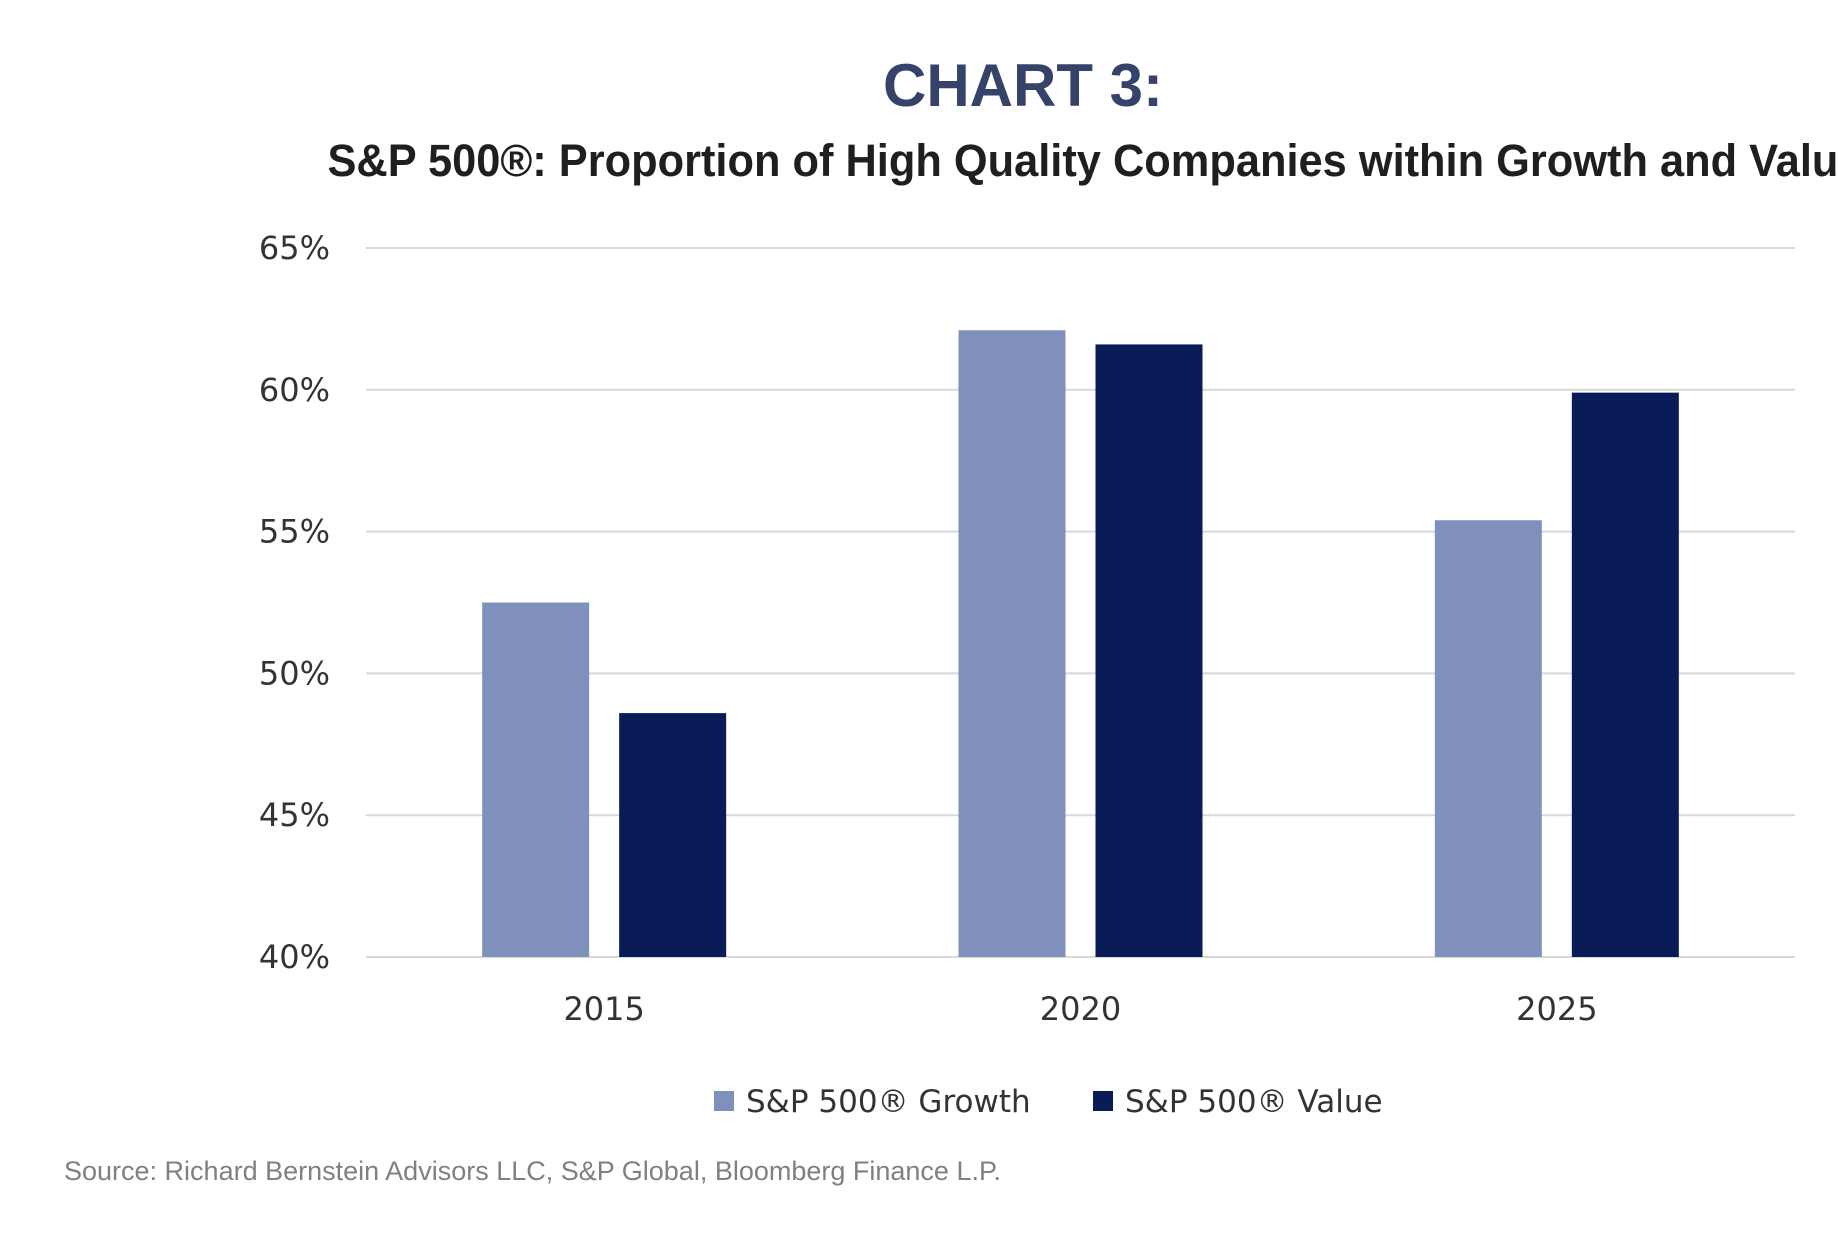  I want to click on bar-2020-growth, so click(1012, 643).